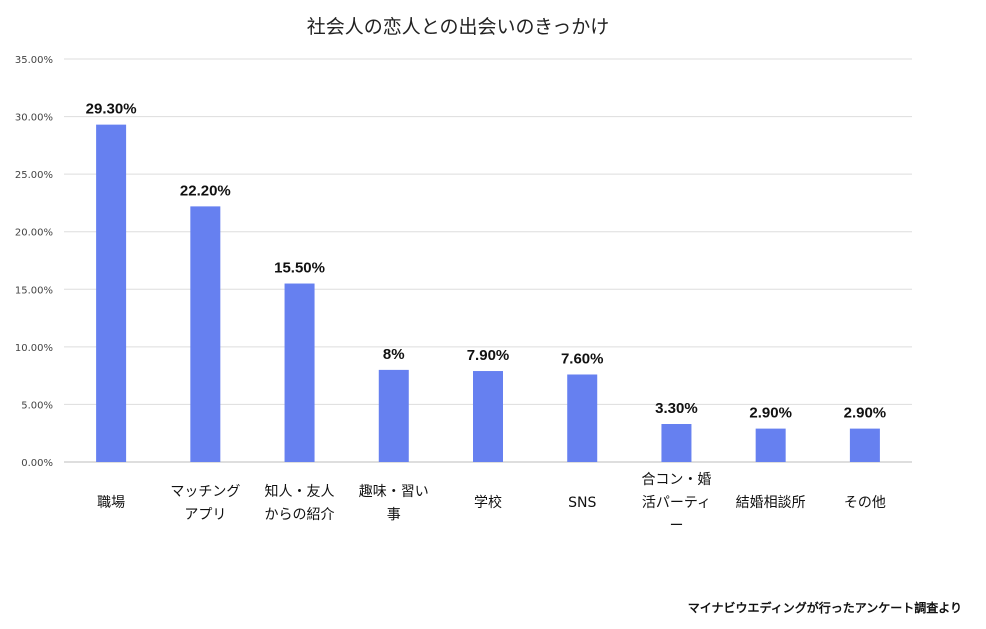 The width and height of the screenshot is (986, 629). Describe the element at coordinates (676, 408) in the screenshot. I see `value-label: 3.30%` at that location.